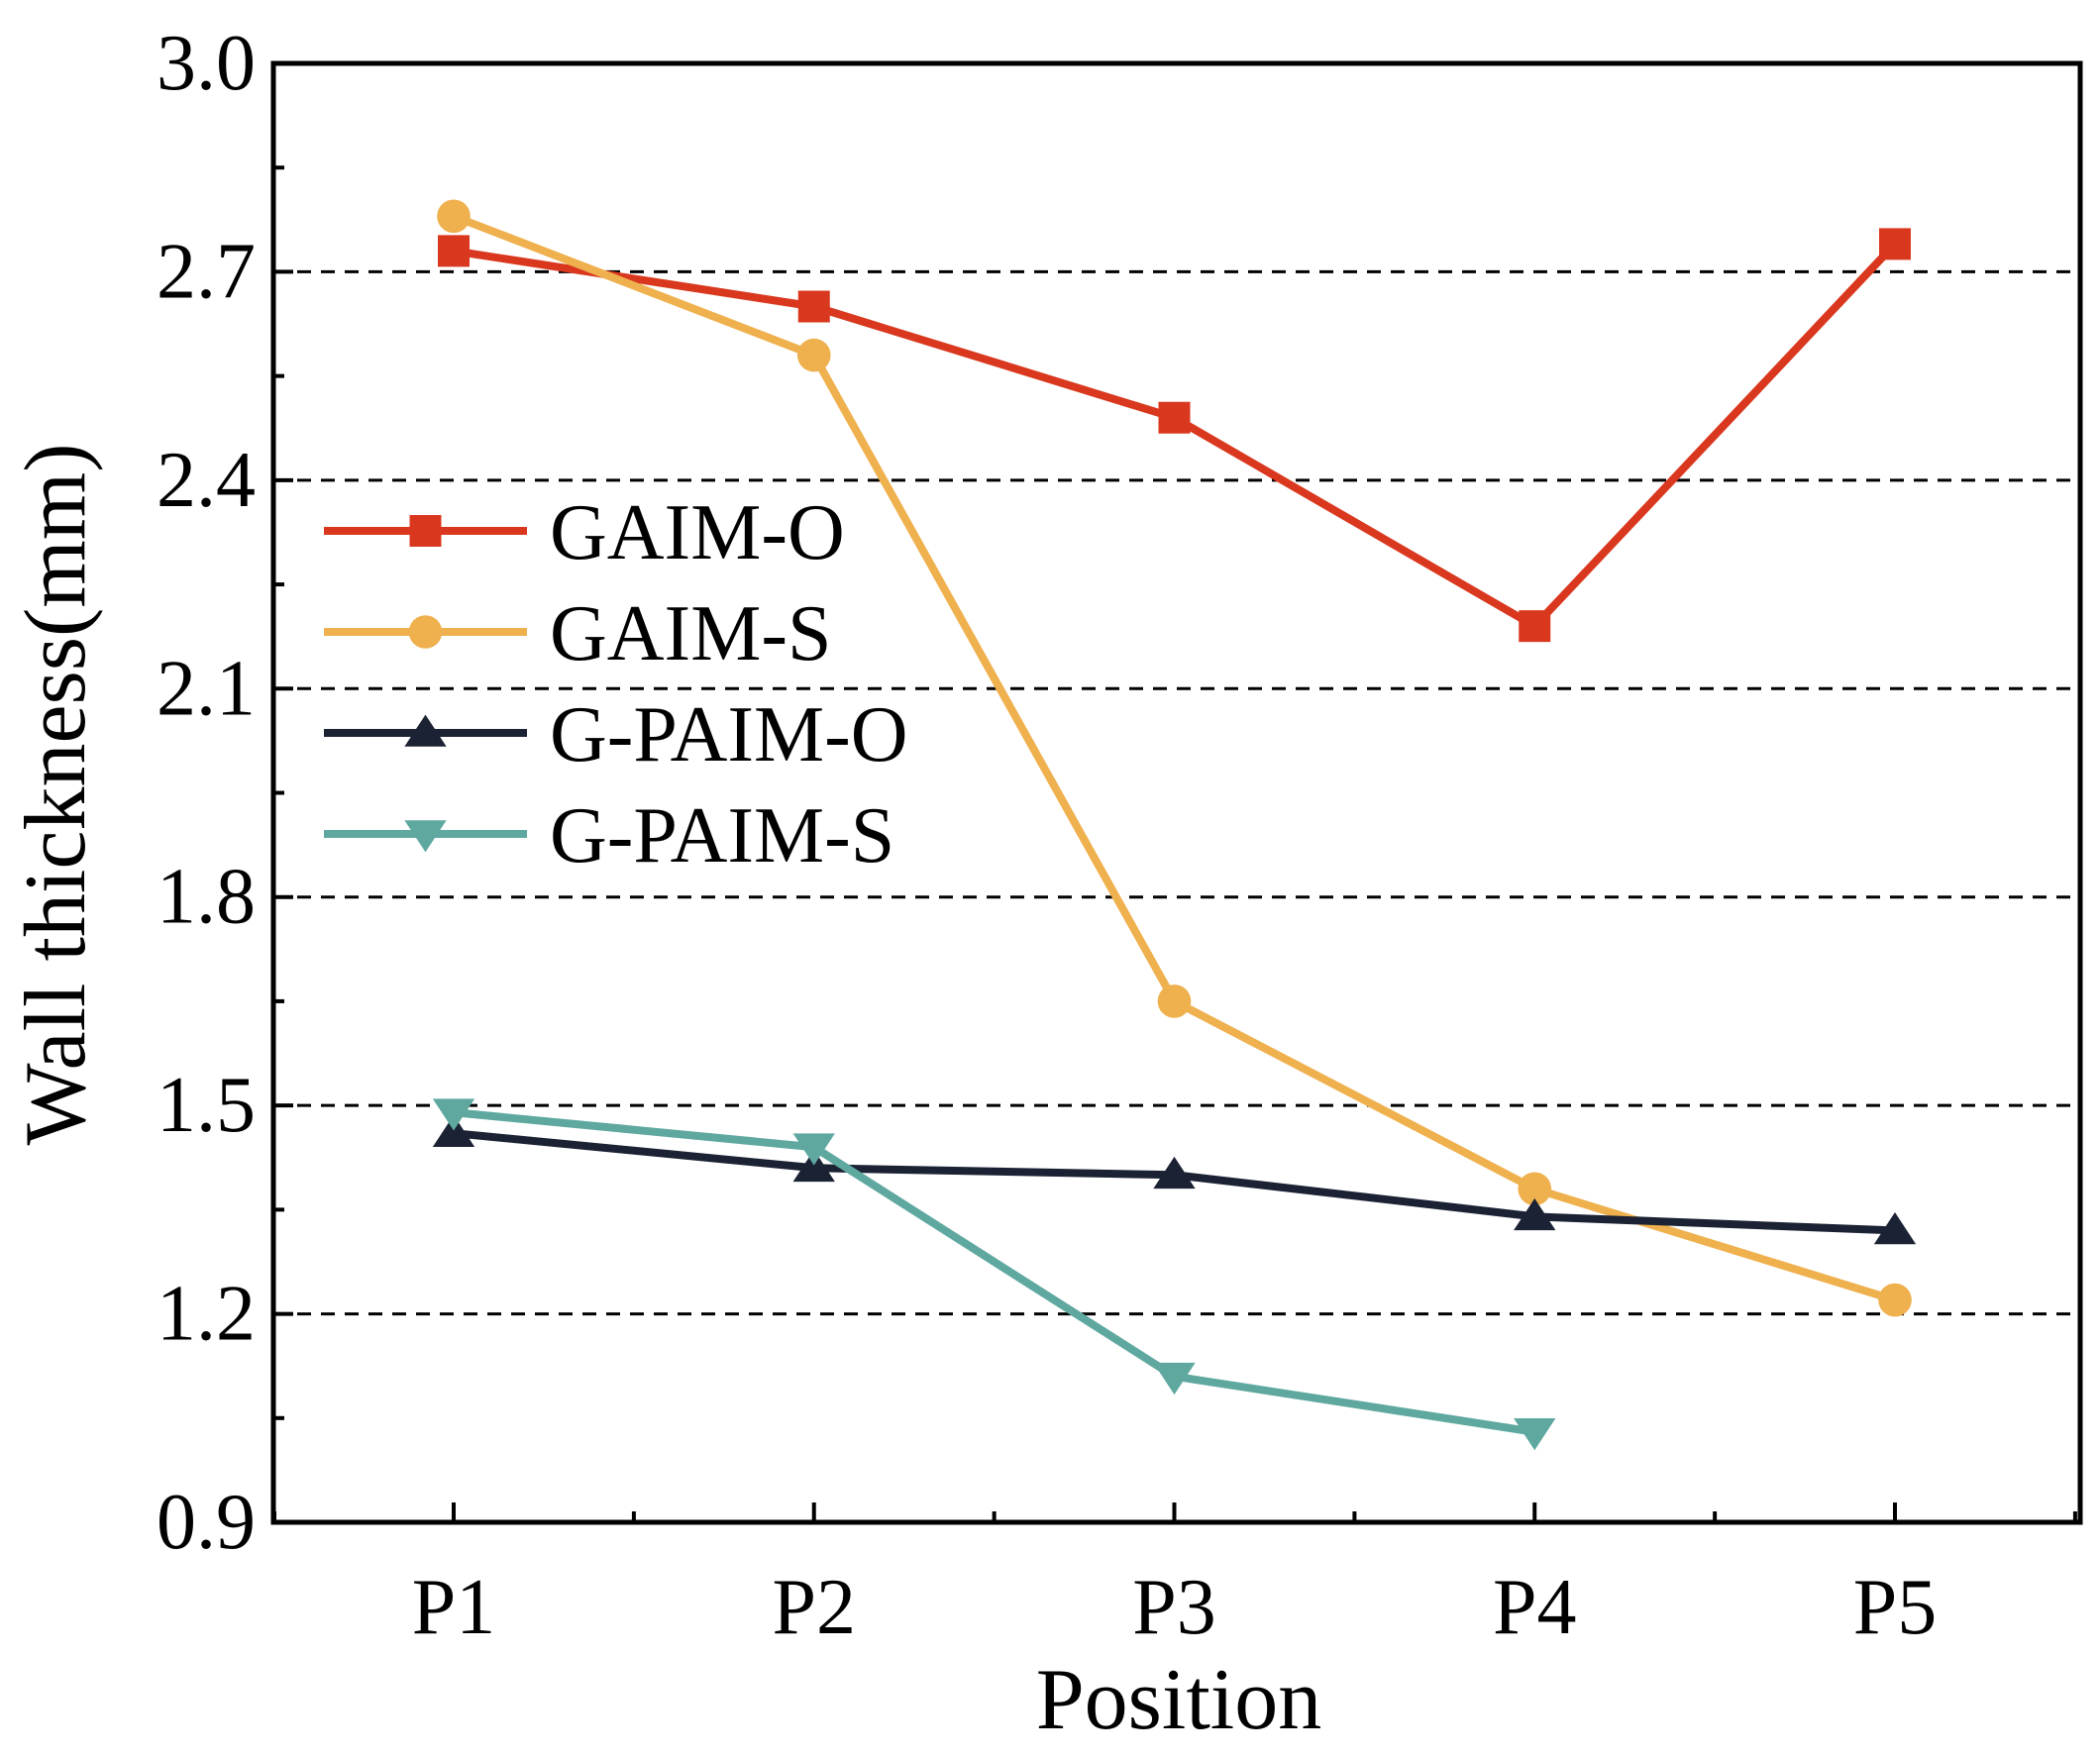 The image size is (2100, 1759). Describe the element at coordinates (206, 63) in the screenshot. I see `y-tick-label: 3.0` at that location.